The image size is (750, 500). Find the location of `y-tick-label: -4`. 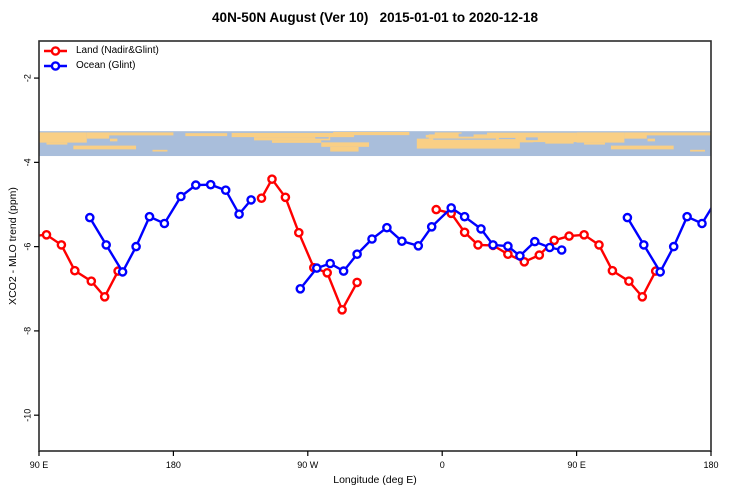

y-tick-label: -4 is located at coordinates (27, 162).